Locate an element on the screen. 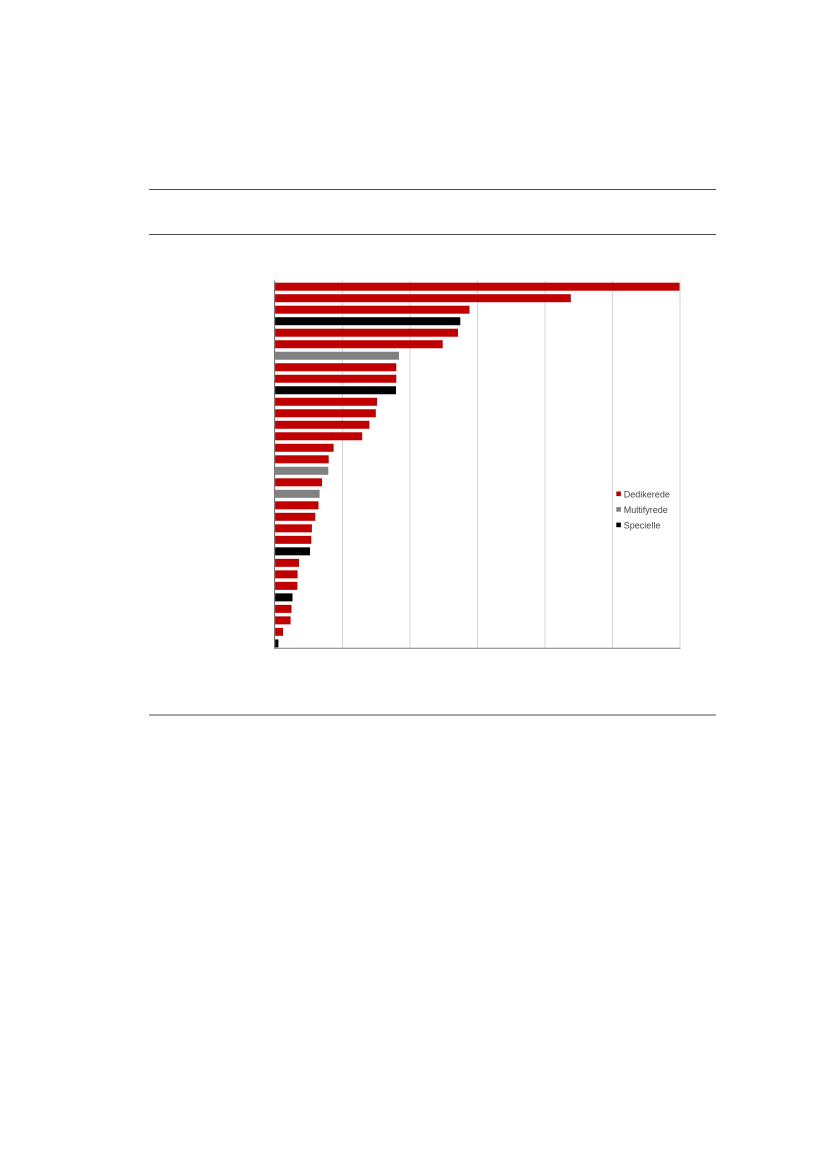  svg-text: Multifyrede is located at coordinates (646, 510).